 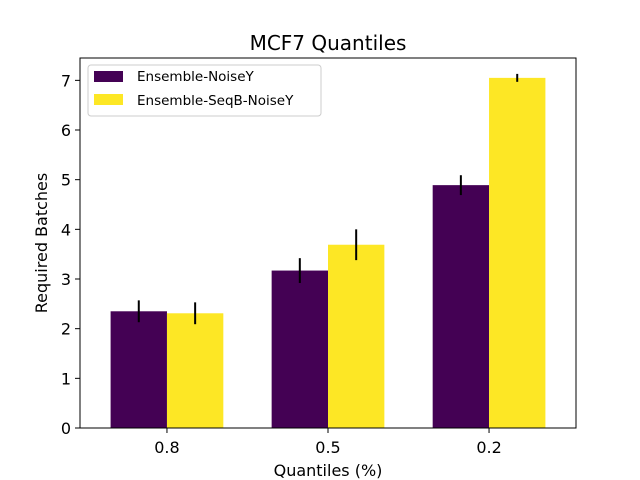 What do you see at coordinates (195, 370) in the screenshot?
I see `bar-series1-0.8` at bounding box center [195, 370].